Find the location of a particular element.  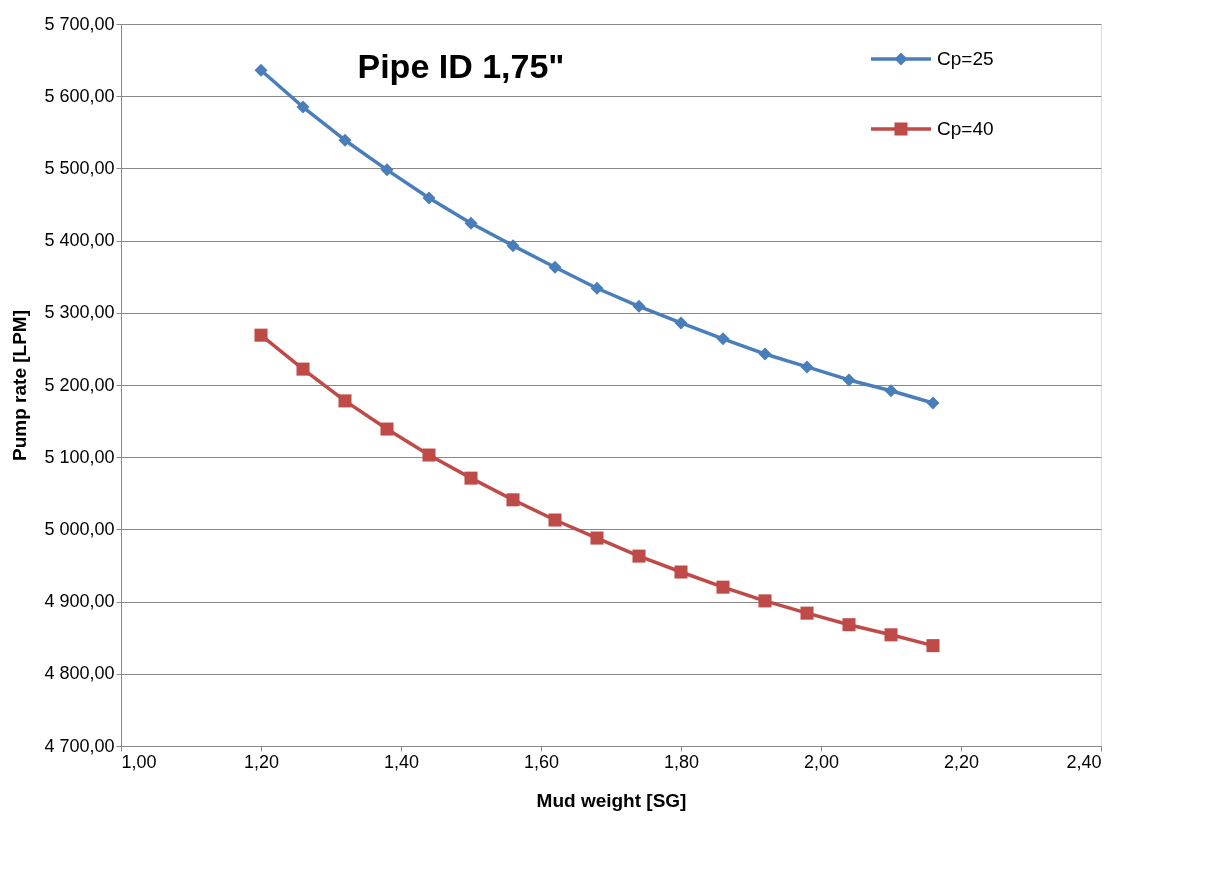

y-tick-label: 5 700,00 is located at coordinates (79, 23).